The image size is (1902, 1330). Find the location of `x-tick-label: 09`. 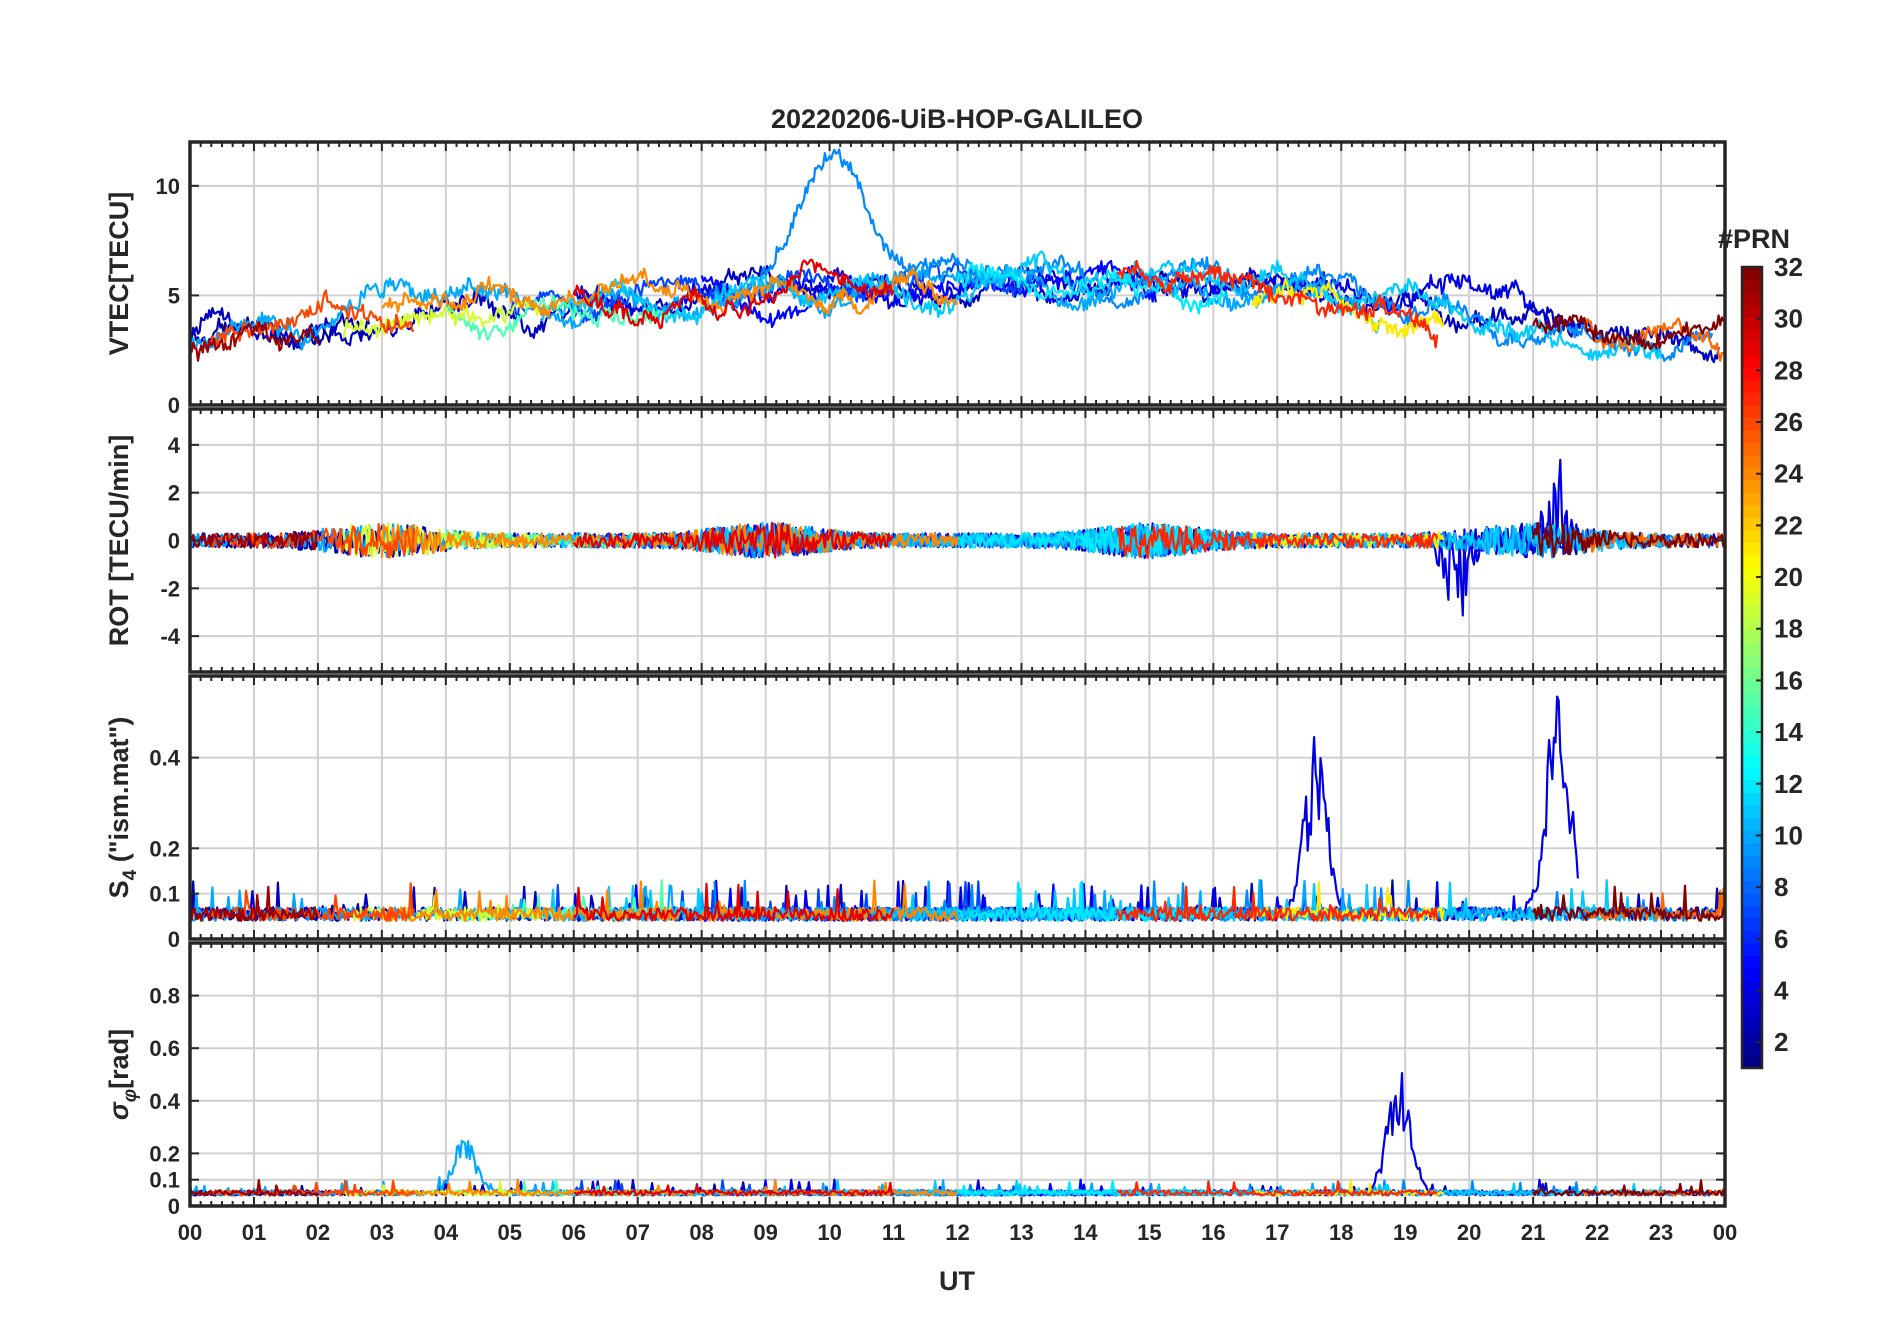

x-tick-label: 09 is located at coordinates (765, 1232).